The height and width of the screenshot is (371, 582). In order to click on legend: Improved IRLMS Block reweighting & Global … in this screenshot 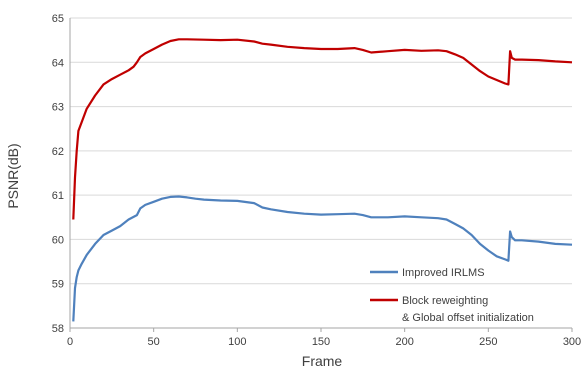, I will do `click(452, 295)`.